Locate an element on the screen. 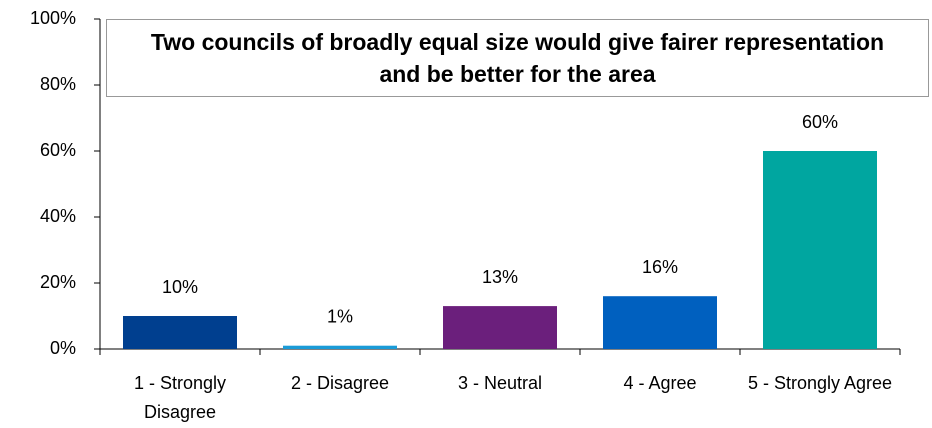 The width and height of the screenshot is (932, 428). x-tick-label: 4 - Agree is located at coordinates (660, 383).